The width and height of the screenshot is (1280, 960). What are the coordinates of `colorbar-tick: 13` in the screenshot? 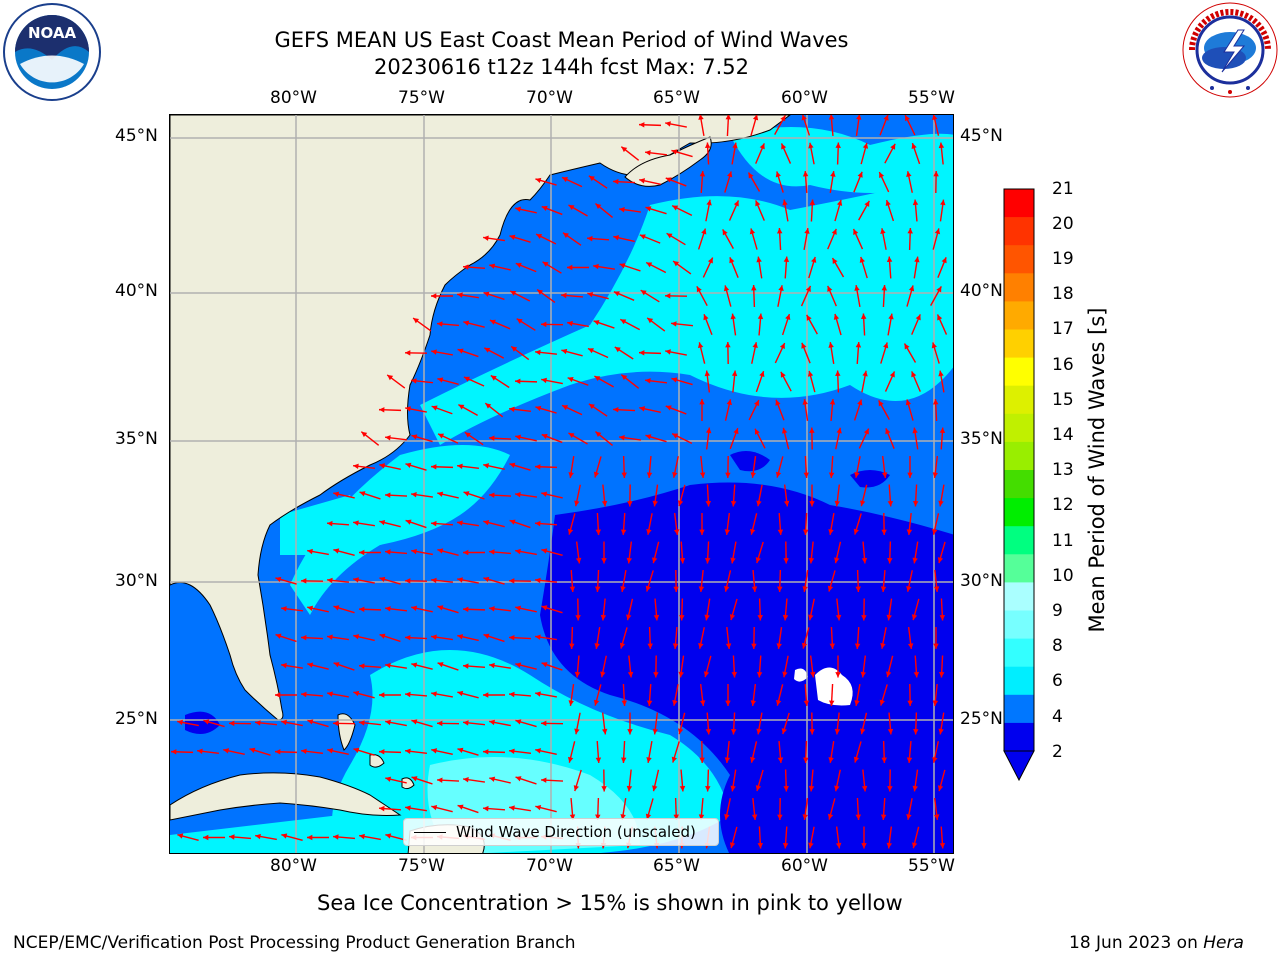 It's located at (1063, 470).